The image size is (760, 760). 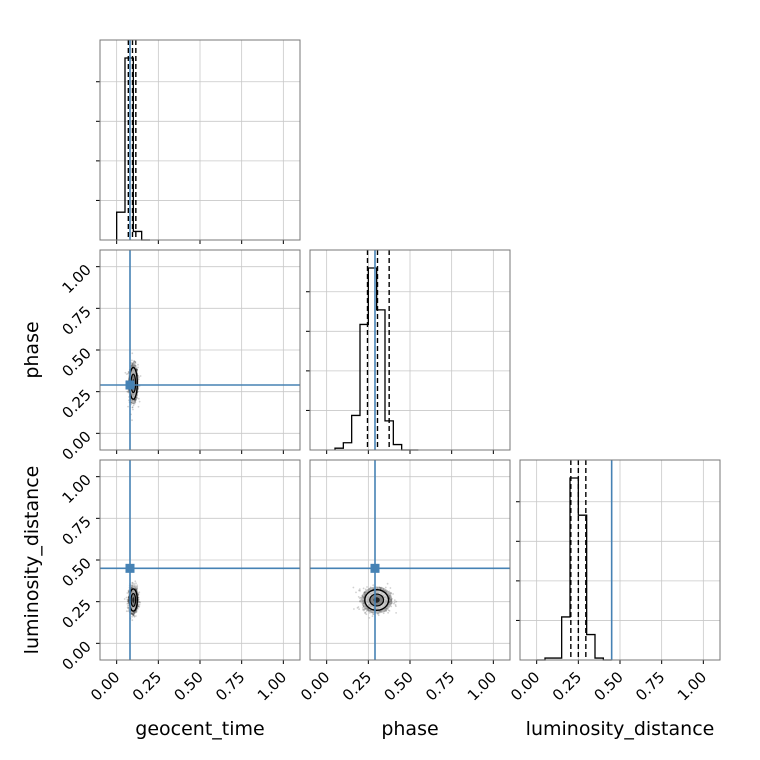 What do you see at coordinates (409, 729) in the screenshot?
I see `x-axis-label-phase: phase` at bounding box center [409, 729].